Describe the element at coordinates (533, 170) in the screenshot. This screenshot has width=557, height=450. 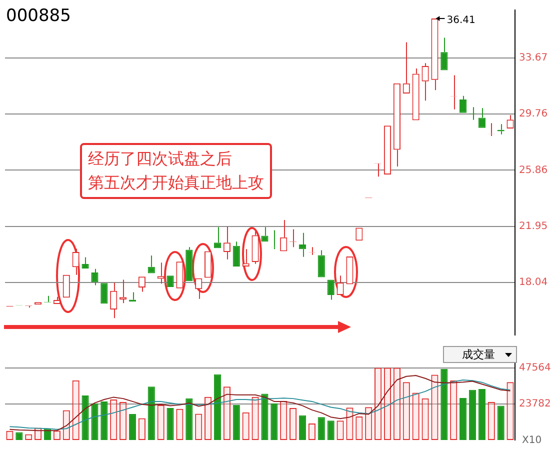
I see `y-tick-label: 25.86` at that location.